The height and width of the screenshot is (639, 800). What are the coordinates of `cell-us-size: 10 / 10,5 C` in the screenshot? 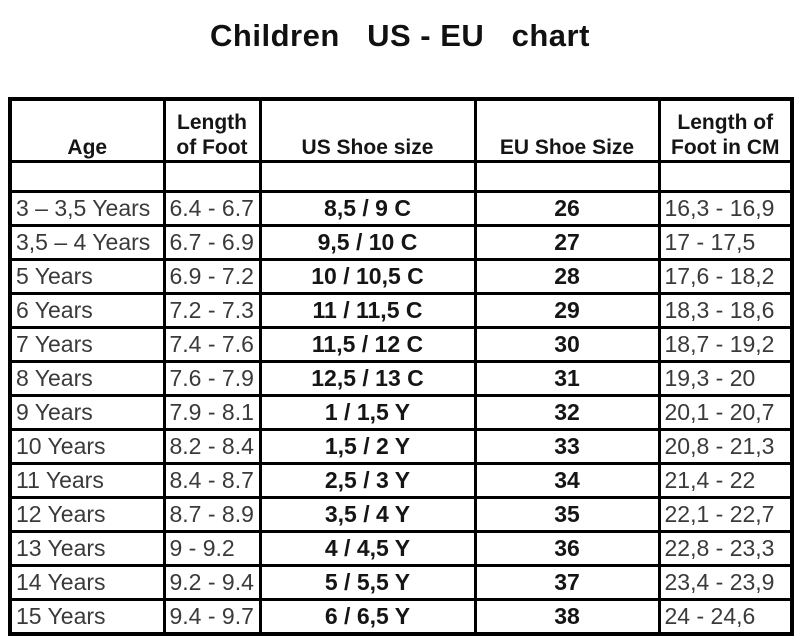 It's located at (367, 276).